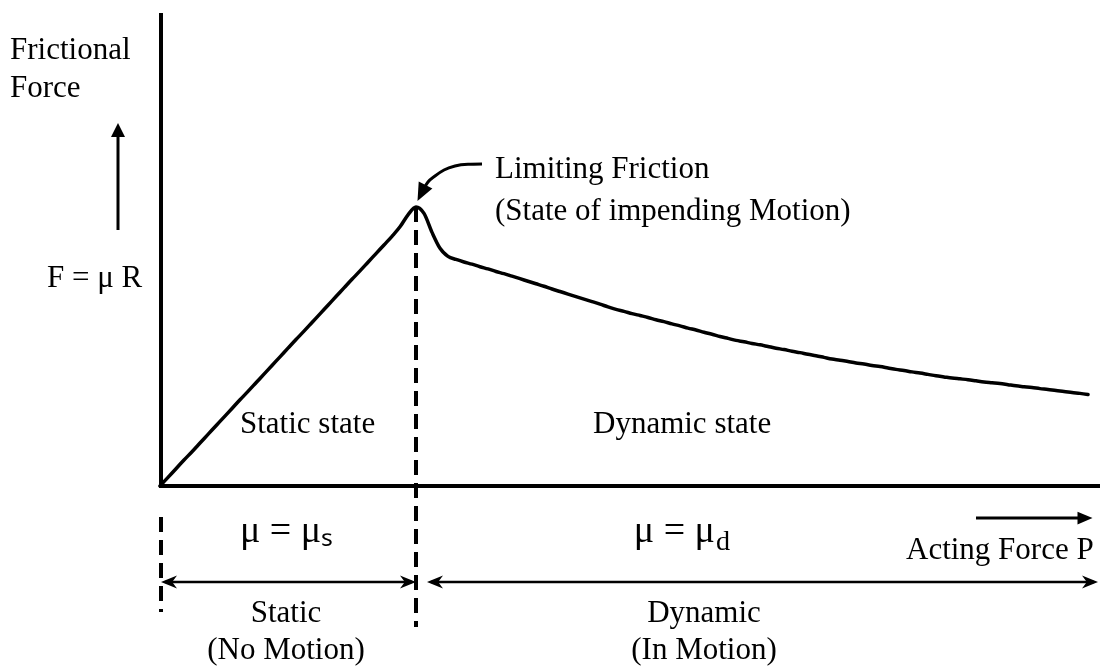 The height and width of the screenshot is (668, 1100). Describe the element at coordinates (286, 630) in the screenshot. I see `text: Static (No Motion)` at that location.